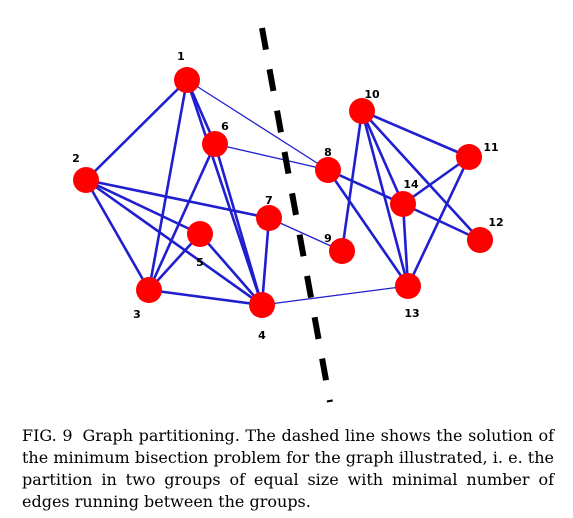  What do you see at coordinates (262, 335) in the screenshot?
I see `node-label-4: 4` at bounding box center [262, 335].